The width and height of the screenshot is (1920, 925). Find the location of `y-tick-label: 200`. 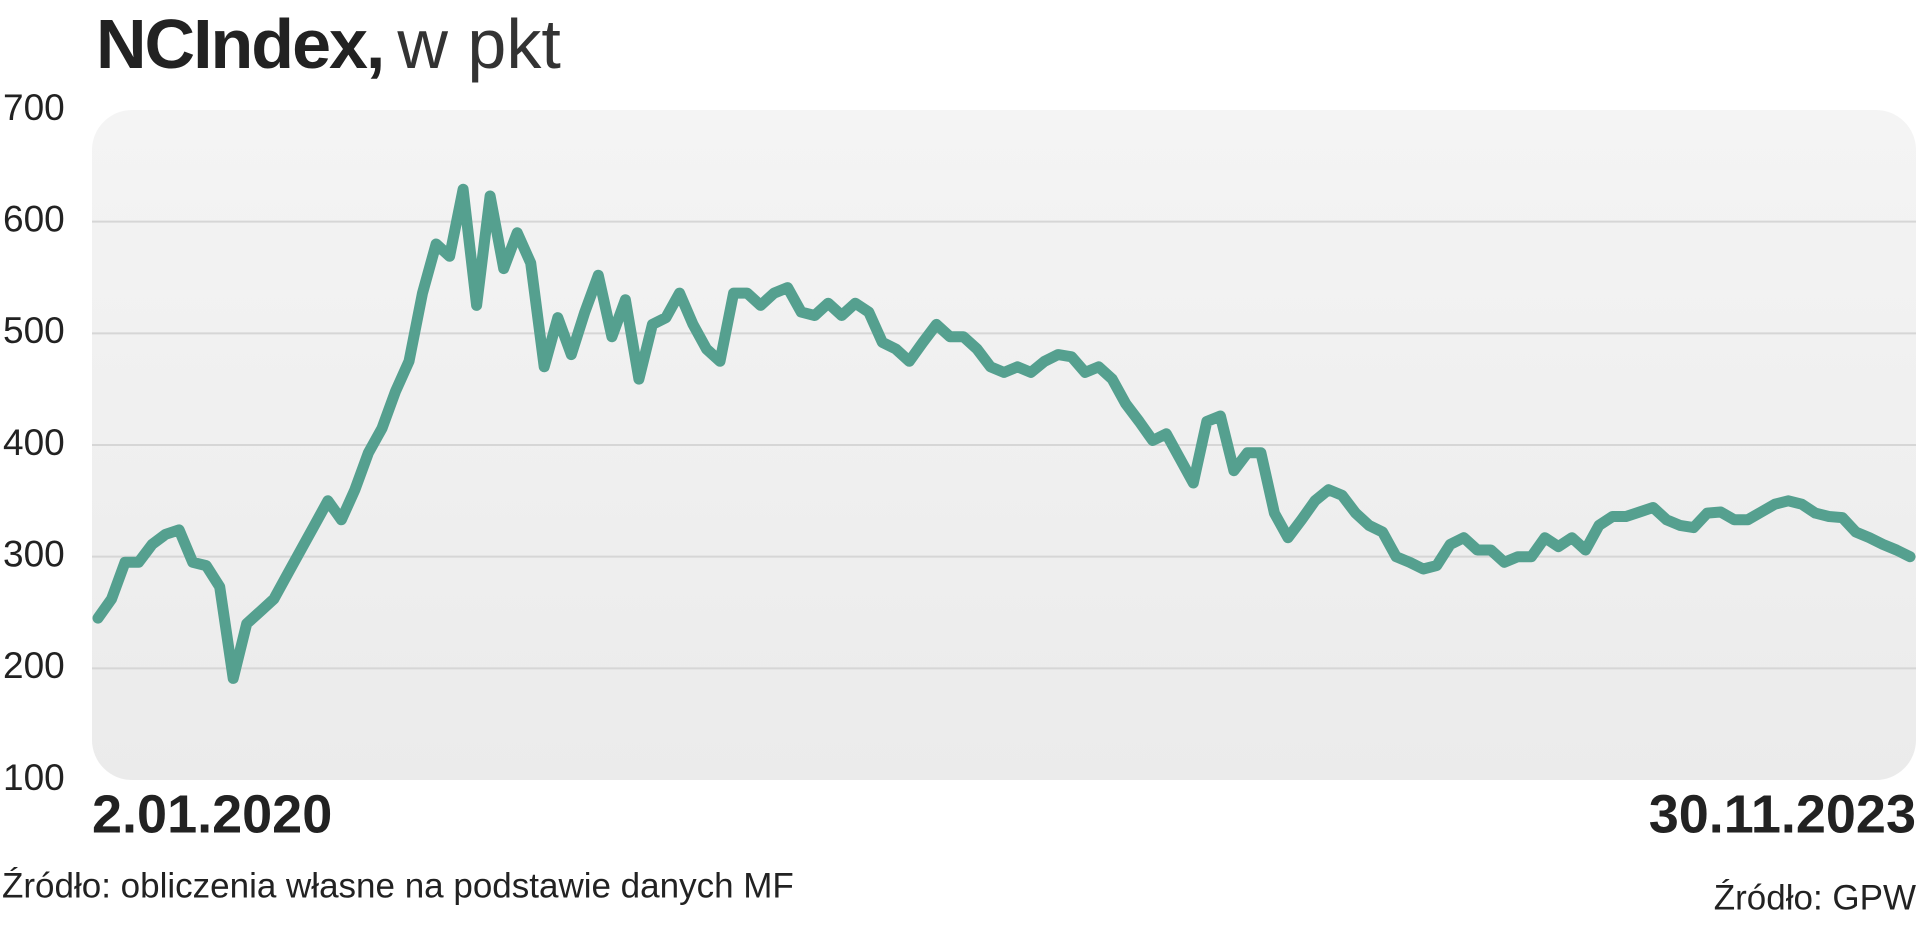

y-tick-label: 200 is located at coordinates (34, 665).